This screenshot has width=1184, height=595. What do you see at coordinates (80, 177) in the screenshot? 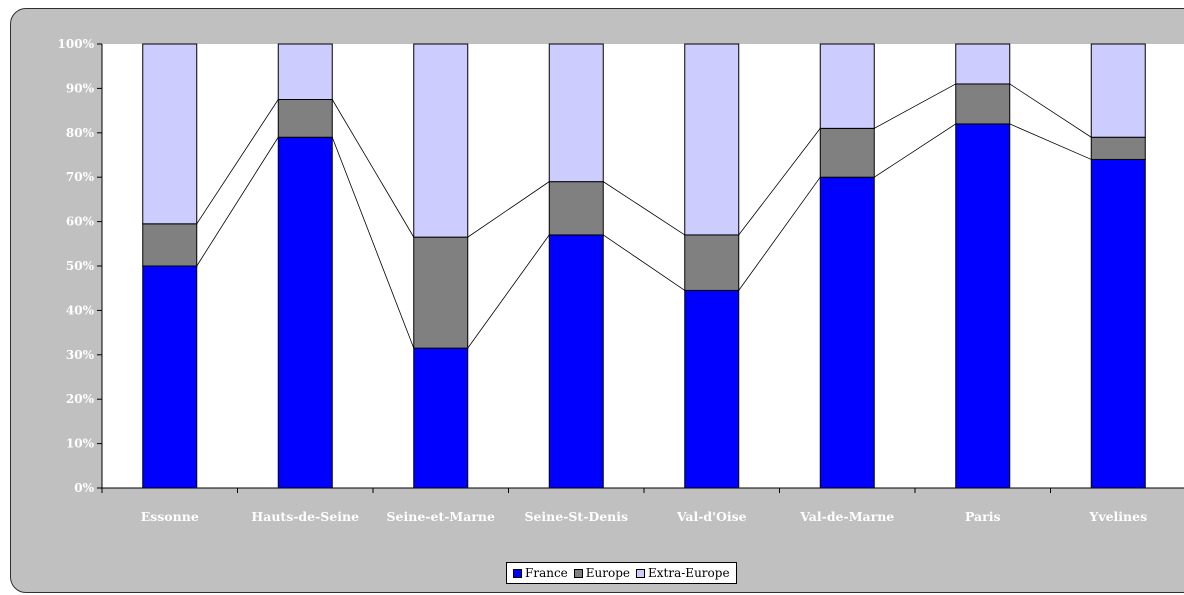
I see `y-tick-label: 70%` at bounding box center [80, 177].